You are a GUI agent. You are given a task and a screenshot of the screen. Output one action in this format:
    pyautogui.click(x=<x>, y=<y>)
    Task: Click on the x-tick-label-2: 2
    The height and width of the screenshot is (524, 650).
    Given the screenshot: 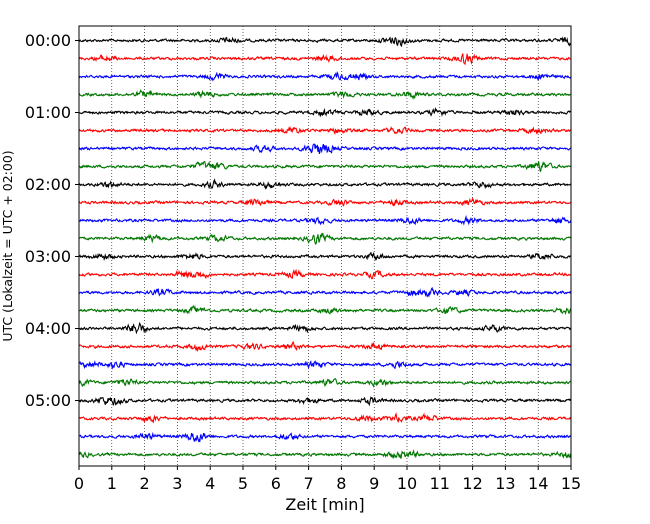 What is the action you would take?
    pyautogui.click(x=145, y=483)
    